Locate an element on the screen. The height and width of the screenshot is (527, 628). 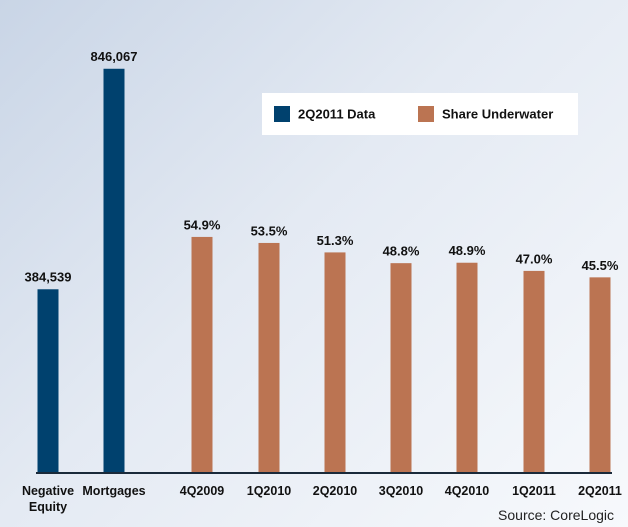
x-tick-label: Negative Equity is located at coordinates (48, 499).